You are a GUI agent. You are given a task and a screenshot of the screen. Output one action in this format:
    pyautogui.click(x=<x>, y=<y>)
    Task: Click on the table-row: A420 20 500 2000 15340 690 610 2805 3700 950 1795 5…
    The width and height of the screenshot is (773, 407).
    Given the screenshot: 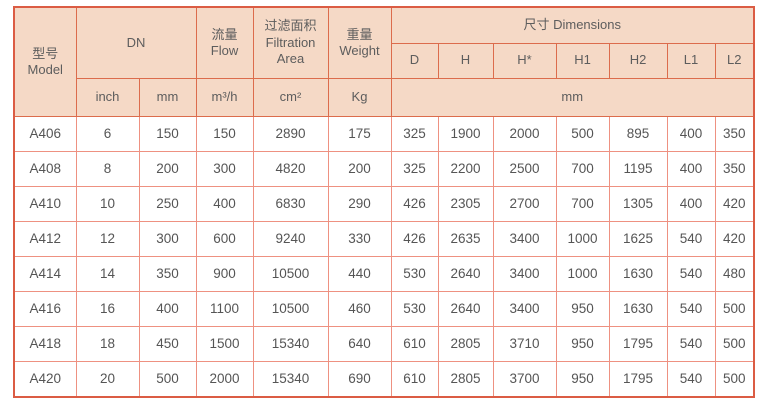 What is the action you would take?
    pyautogui.click(x=384, y=378)
    